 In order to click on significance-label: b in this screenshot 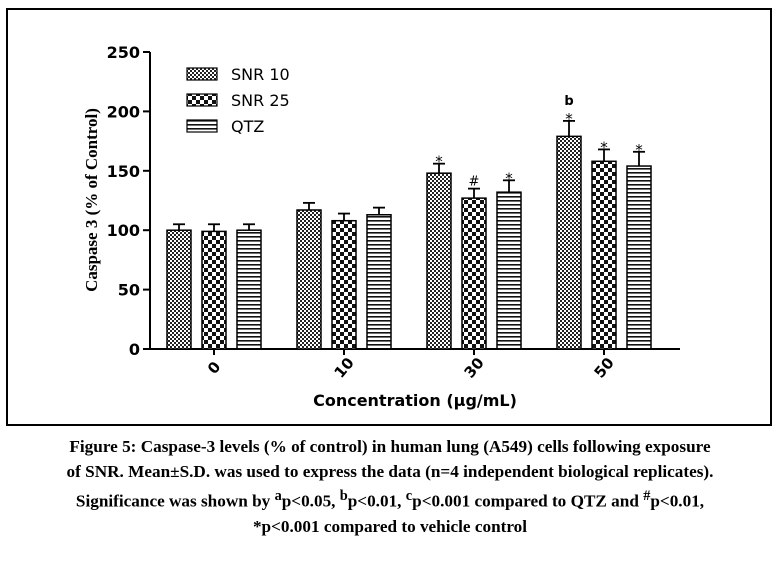, I will do `click(568, 101)`.